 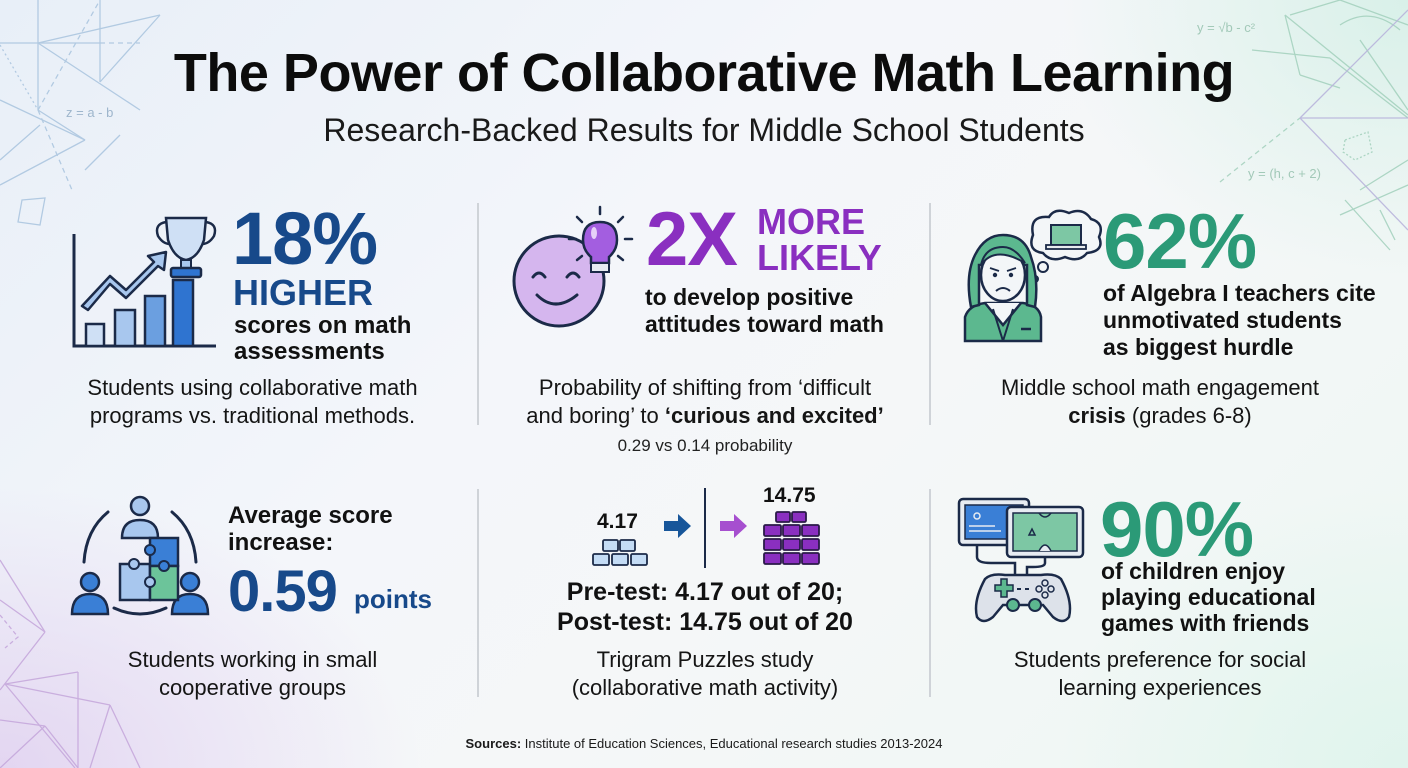 What do you see at coordinates (309, 351) in the screenshot?
I see `stat-headline-line2: assessments` at bounding box center [309, 351].